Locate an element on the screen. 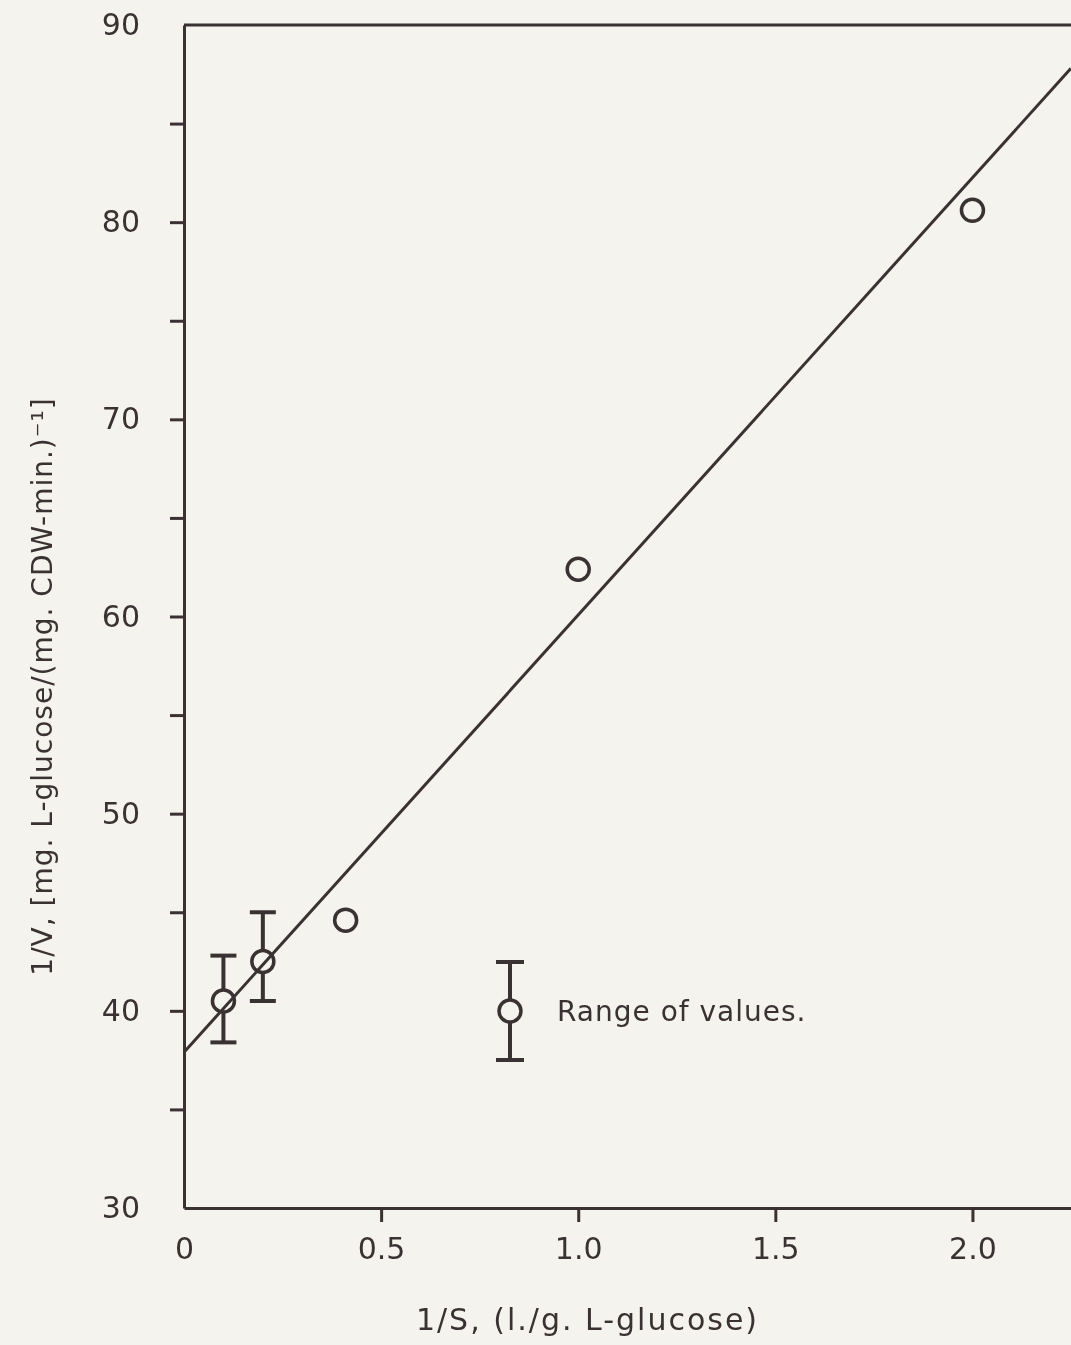 This screenshot has height=1345, width=1071. y-axis-title: 1/V, [mg. L-glucose/(mg. CDW-min.)⁻¹] is located at coordinates (42, 686).